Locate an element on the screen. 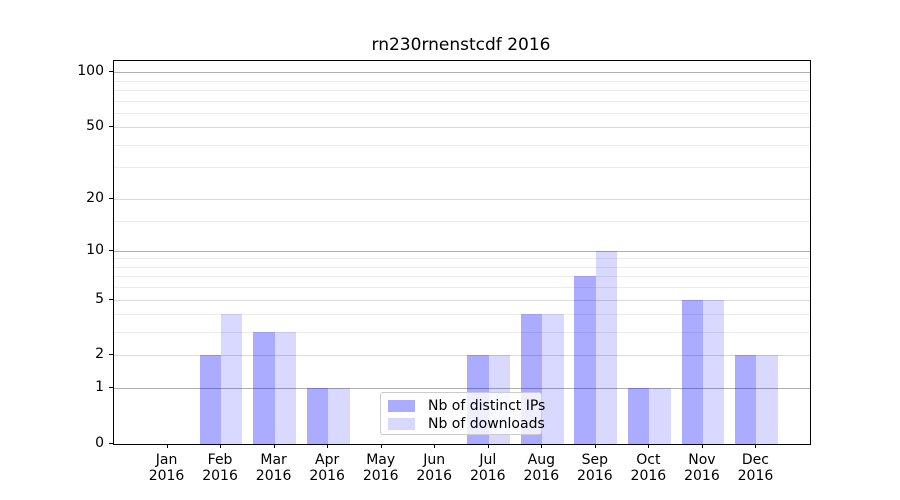 This screenshot has height=500, width=900. bar-sep-downloads is located at coordinates (606, 347).